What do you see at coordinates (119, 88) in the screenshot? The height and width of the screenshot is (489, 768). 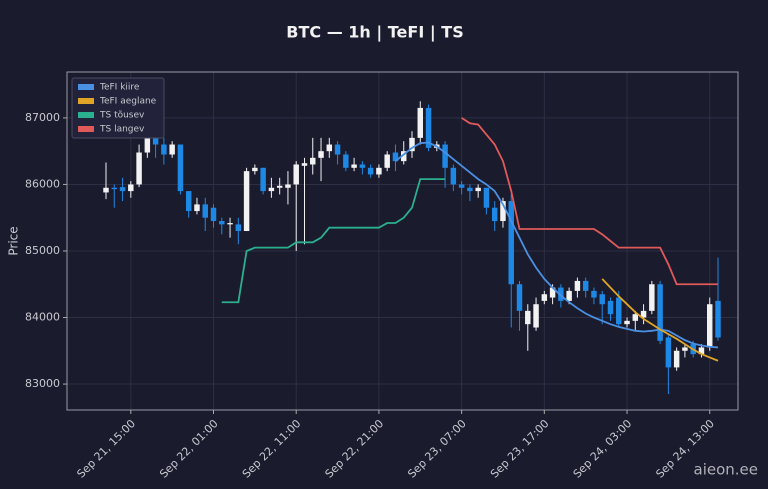 I see `legend-label: TeFI kiire` at bounding box center [119, 88].